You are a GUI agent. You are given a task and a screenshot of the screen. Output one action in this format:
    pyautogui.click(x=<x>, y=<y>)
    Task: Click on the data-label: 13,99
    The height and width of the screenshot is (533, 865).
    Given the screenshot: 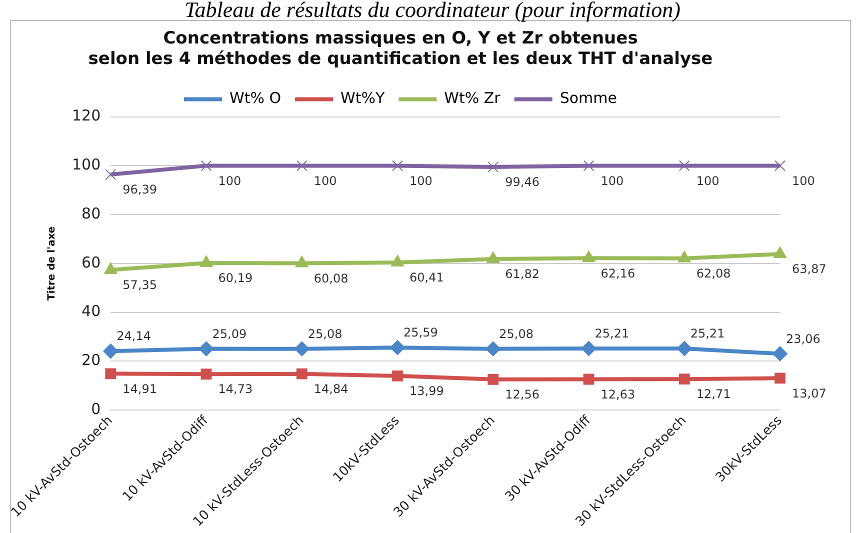 What is the action you would take?
    pyautogui.click(x=427, y=391)
    